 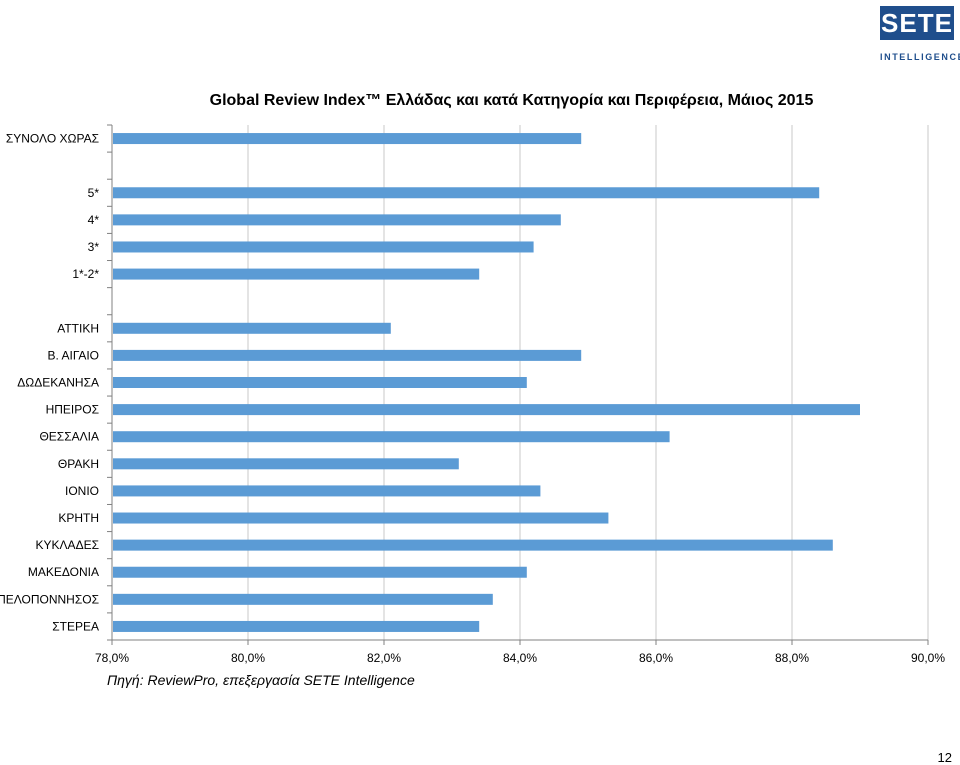 I want to click on category-label: ΣΥΝΟΛΟ ΧΩΡΑΣ, so click(x=52, y=139).